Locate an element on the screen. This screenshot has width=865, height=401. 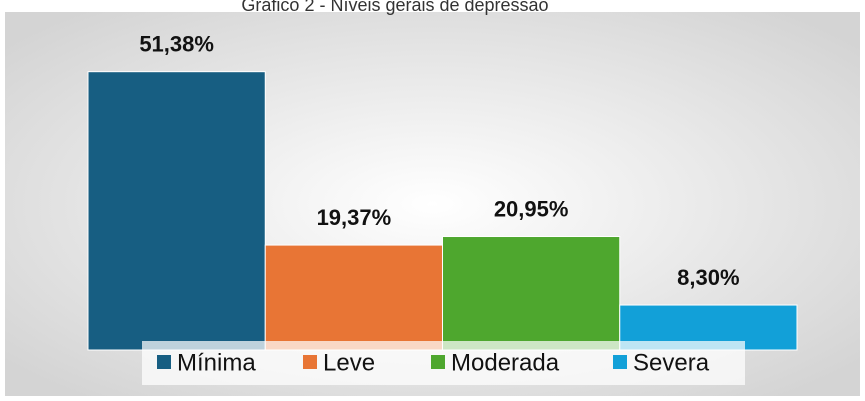
legend-label: Severa is located at coordinates (671, 362).